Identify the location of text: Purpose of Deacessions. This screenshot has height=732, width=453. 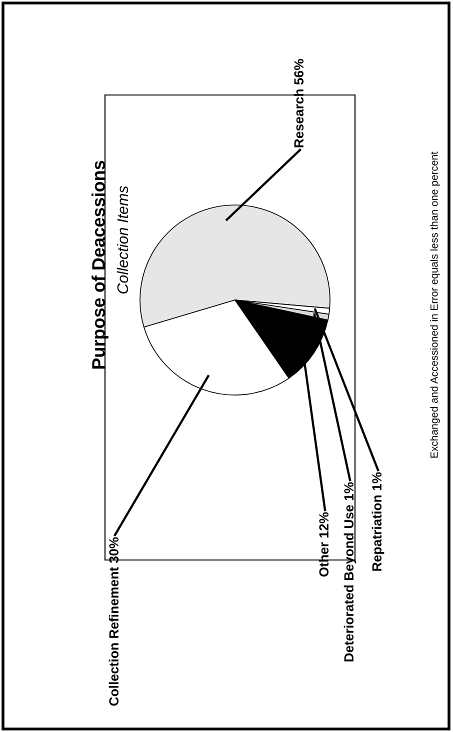
(100, 264).